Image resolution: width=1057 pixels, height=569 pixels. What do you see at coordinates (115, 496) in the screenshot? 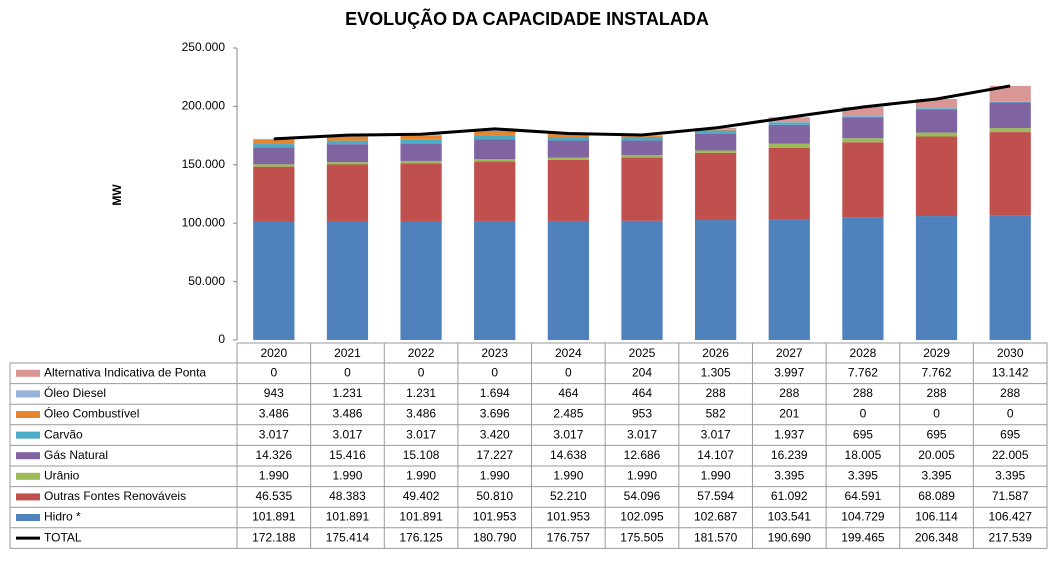
I see `legend-label: Outras Fontes Renováveis` at bounding box center [115, 496].